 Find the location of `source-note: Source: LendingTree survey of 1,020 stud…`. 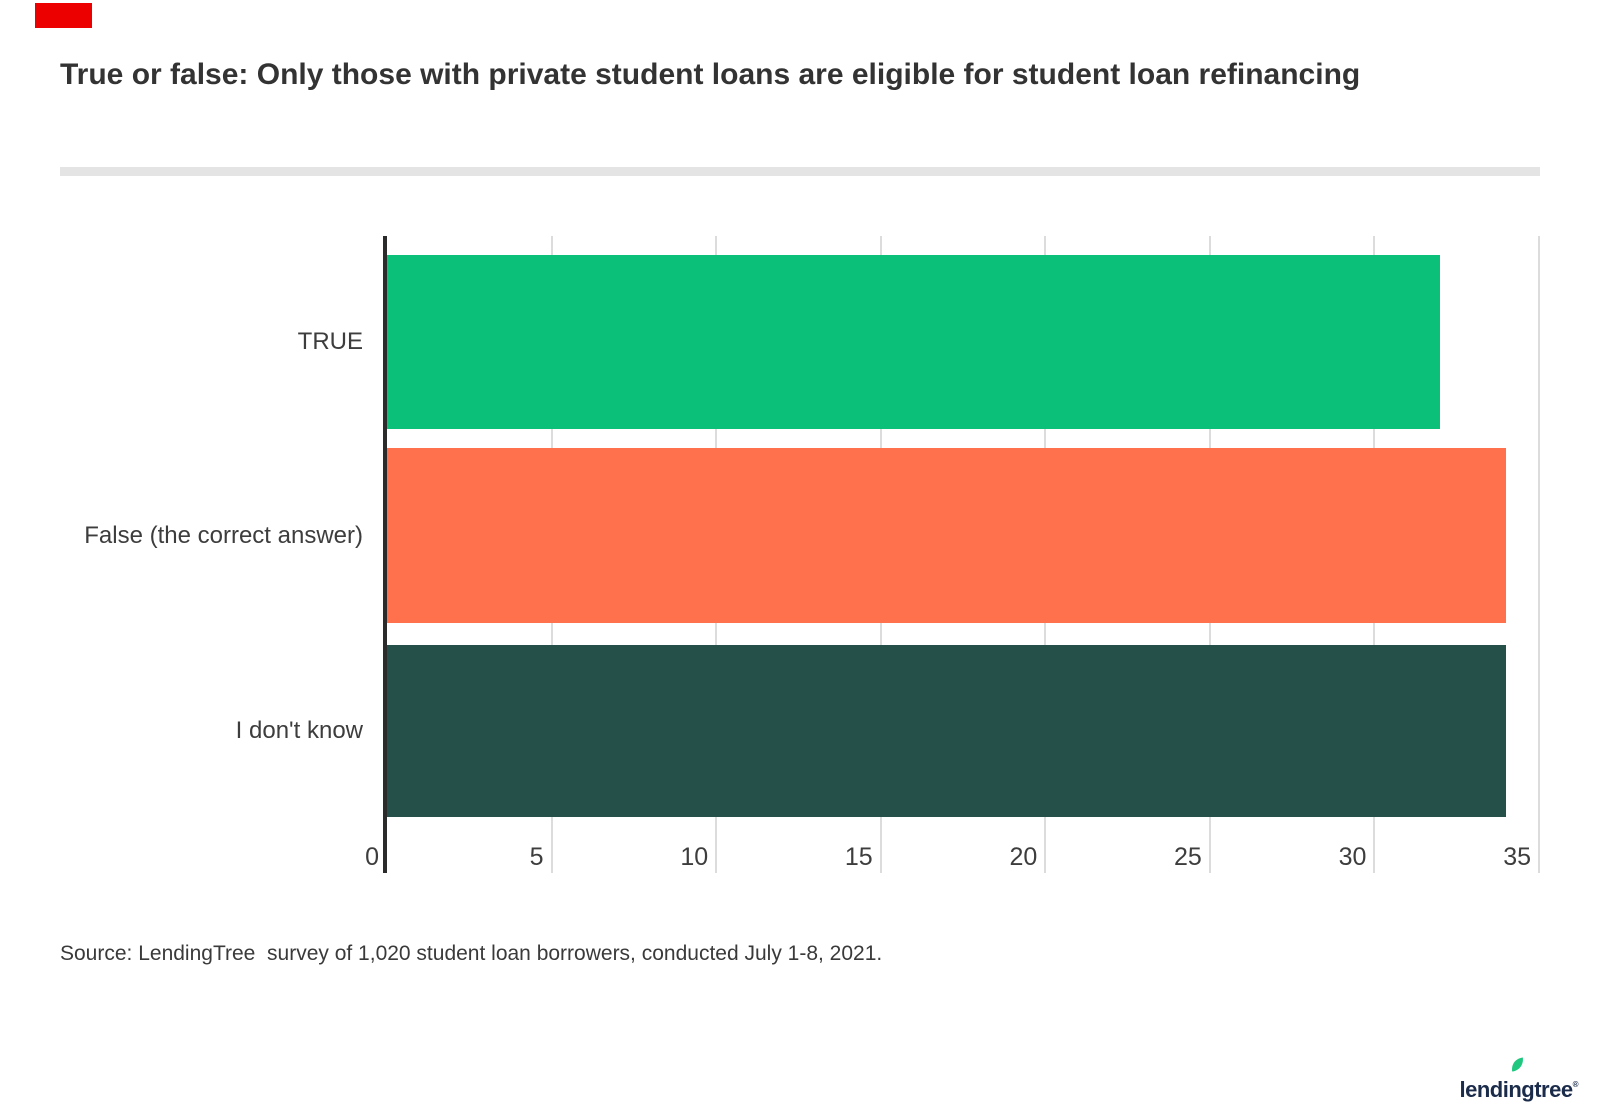

source-note: Source: LendingTree survey of 1,020 stud… is located at coordinates (471, 953).